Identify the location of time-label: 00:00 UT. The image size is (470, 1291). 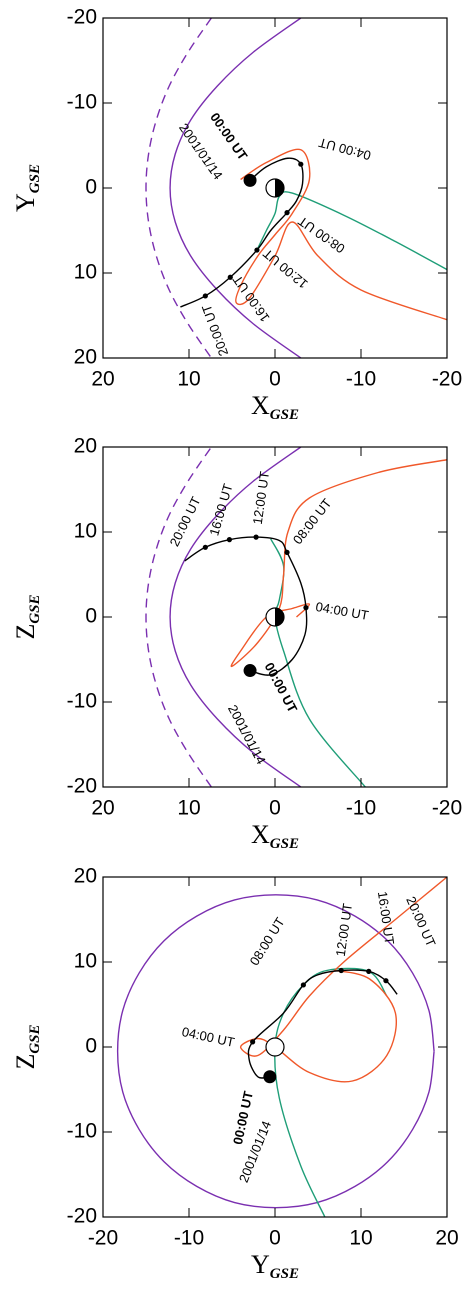
(281, 687).